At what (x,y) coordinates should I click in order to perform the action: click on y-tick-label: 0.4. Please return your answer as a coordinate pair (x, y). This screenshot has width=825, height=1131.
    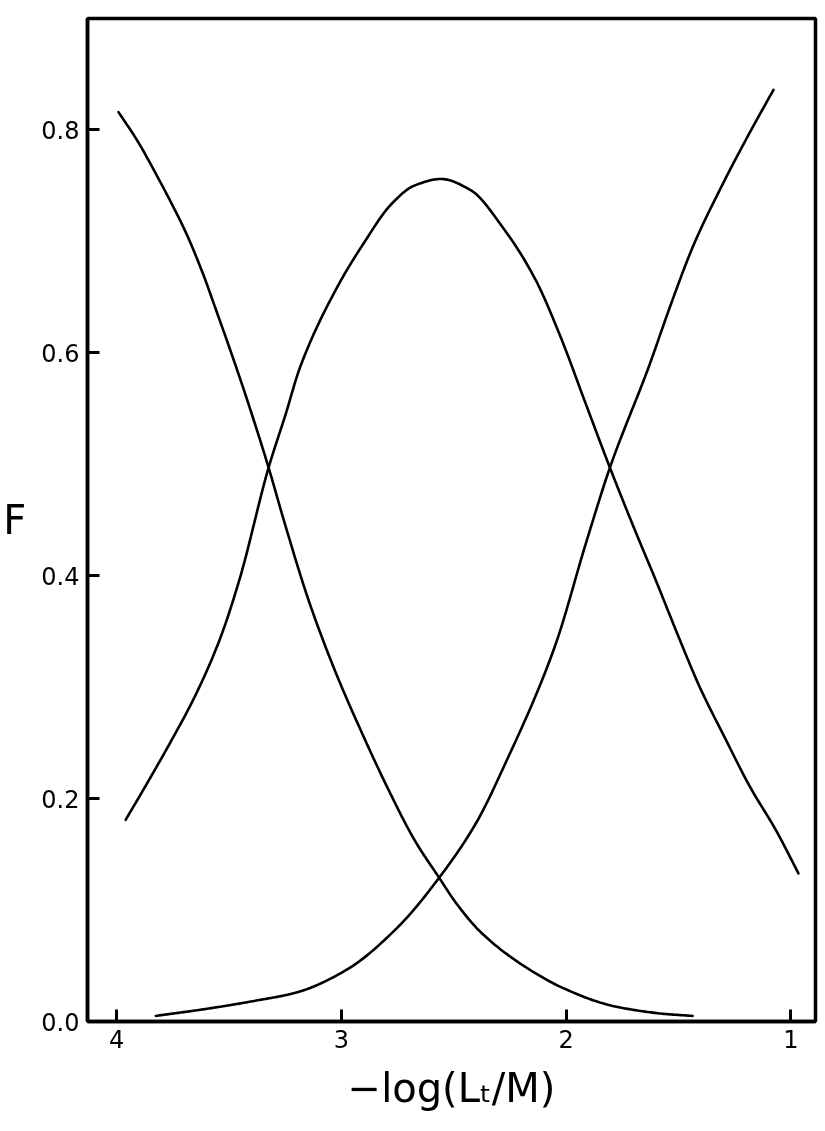
    Looking at the image, I should click on (60, 576).